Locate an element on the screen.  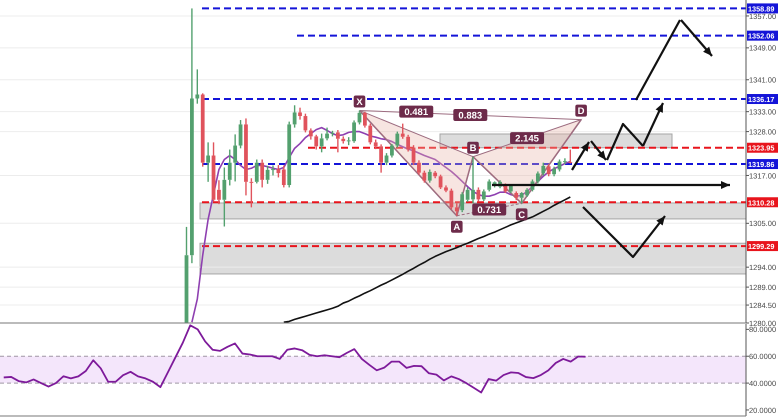
annotation: 0.883 is located at coordinates (470, 116).